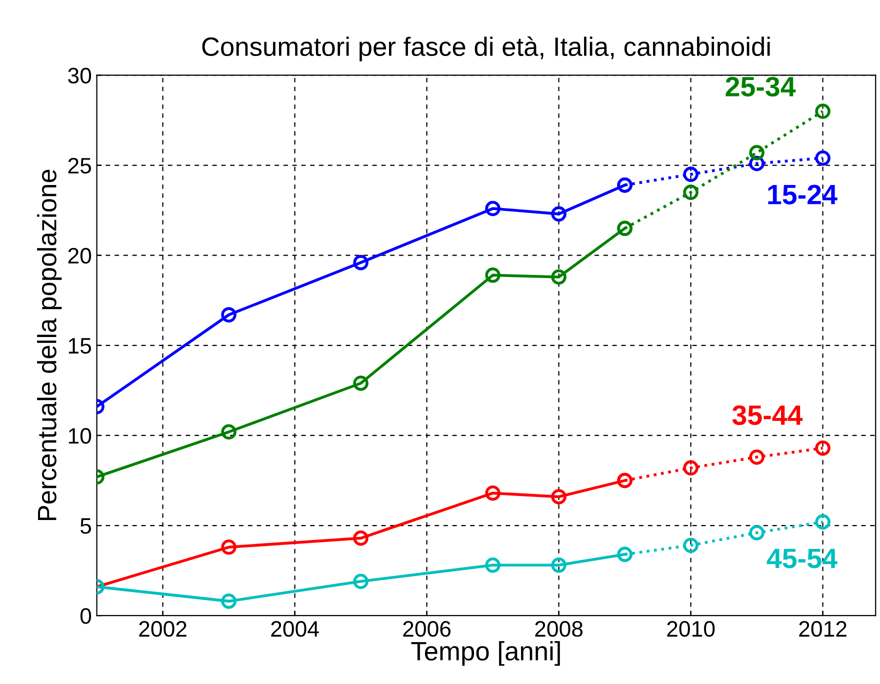 The height and width of the screenshot is (684, 880). I want to click on y-tick-label: 20, so click(80, 256).